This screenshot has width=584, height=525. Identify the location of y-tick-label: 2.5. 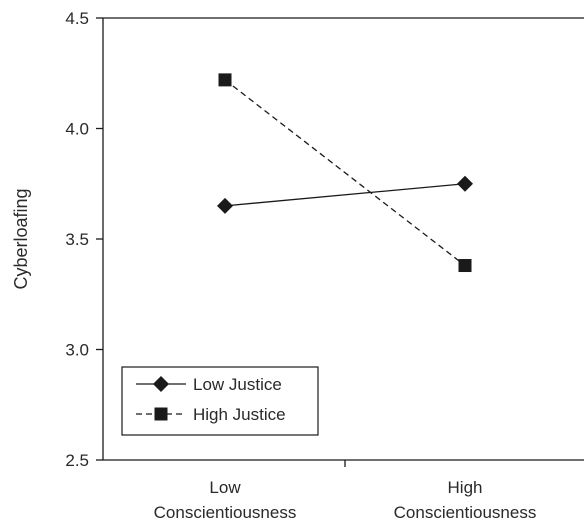
(77, 460).